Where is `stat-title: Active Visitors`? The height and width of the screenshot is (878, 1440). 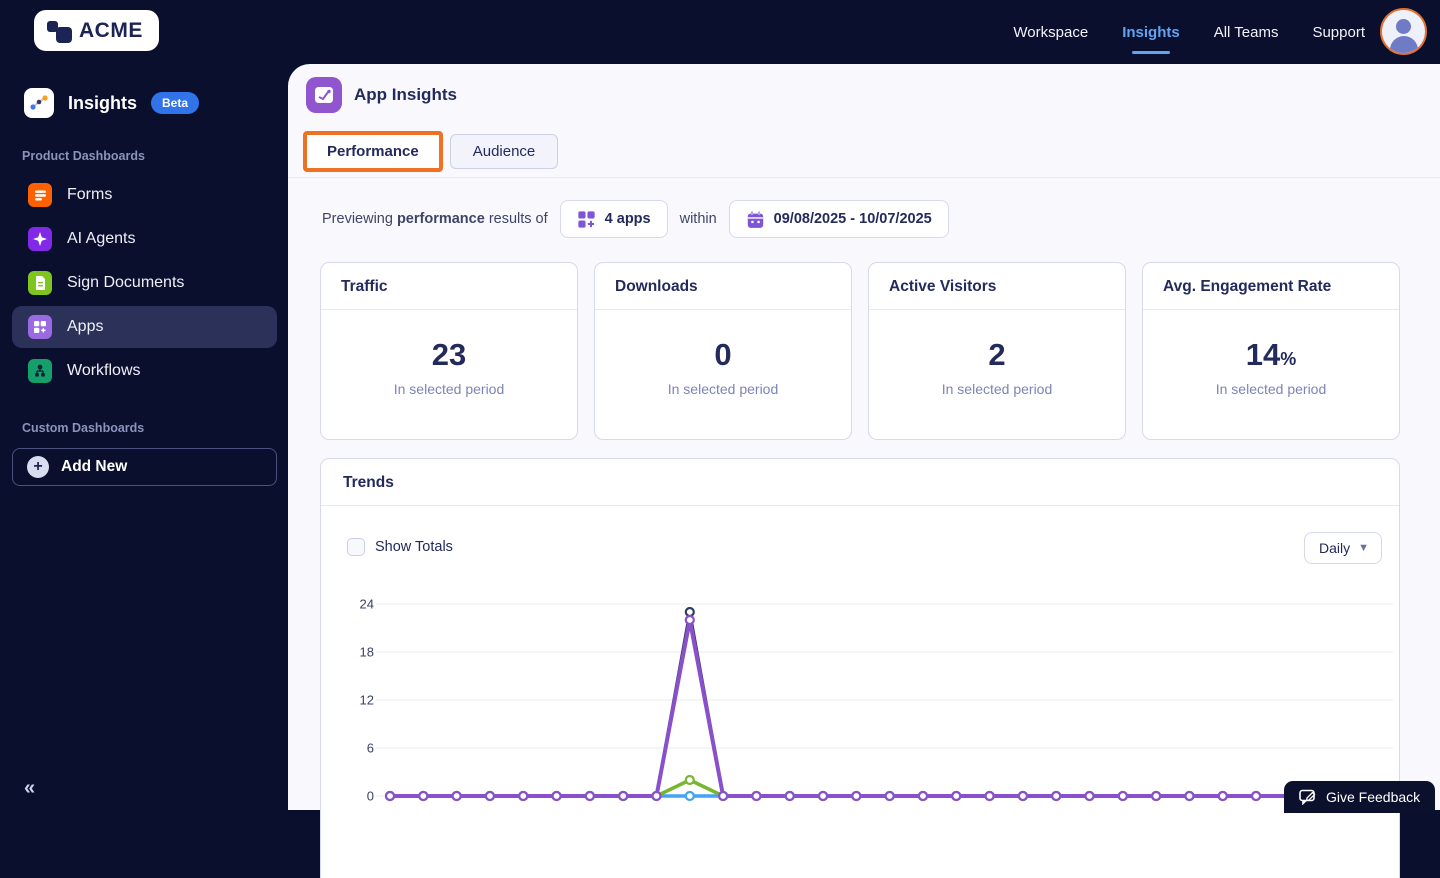 stat-title: Active Visitors is located at coordinates (997, 286).